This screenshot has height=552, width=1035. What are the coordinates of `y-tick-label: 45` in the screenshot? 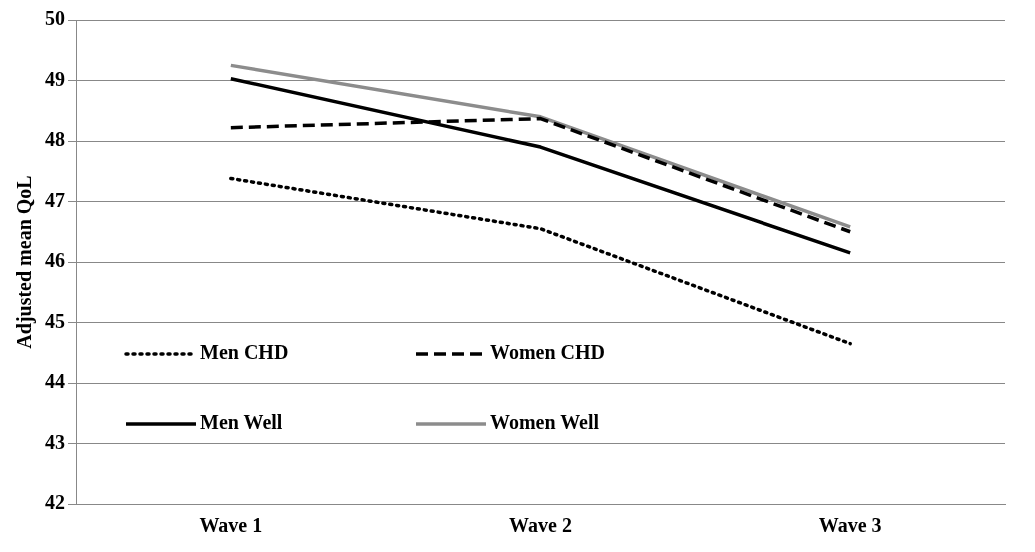 It's located at (55, 320).